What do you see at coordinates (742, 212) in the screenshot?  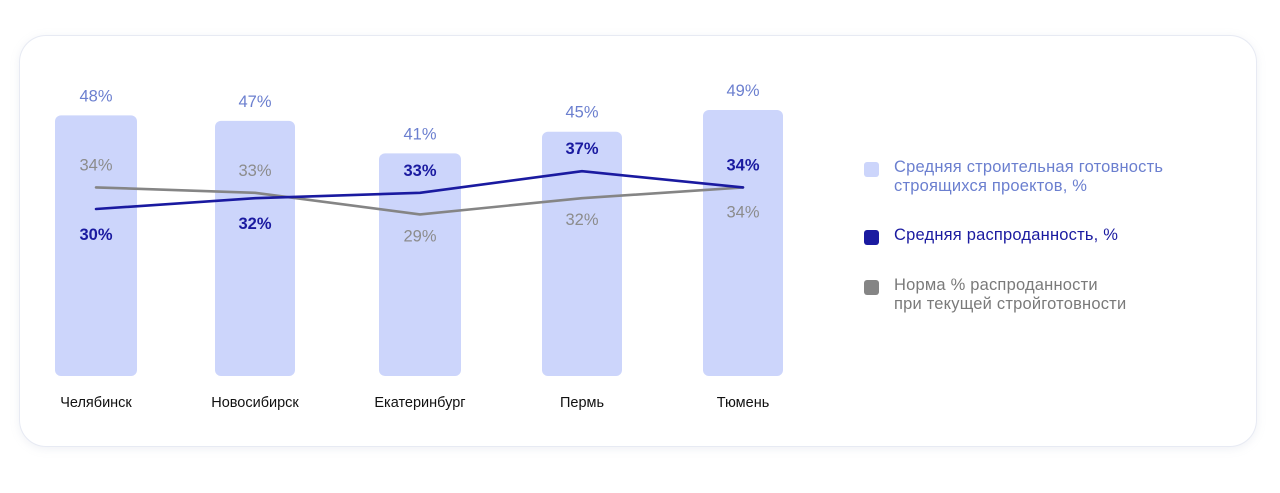 I see `norm-value-label-4: 34%` at bounding box center [742, 212].